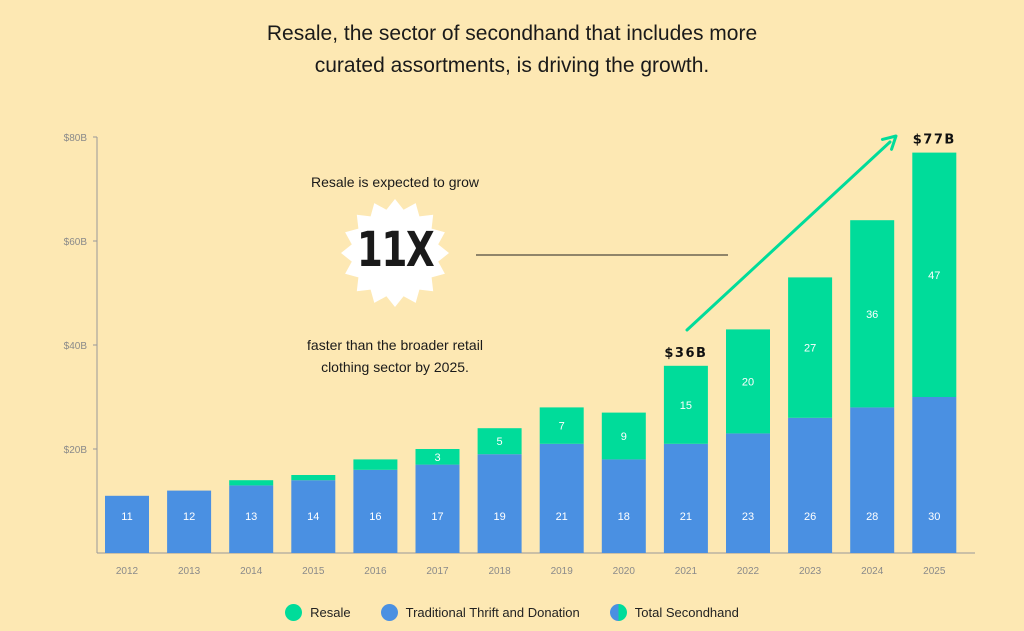  I want to click on x-tick-label: 2017, so click(437, 571).